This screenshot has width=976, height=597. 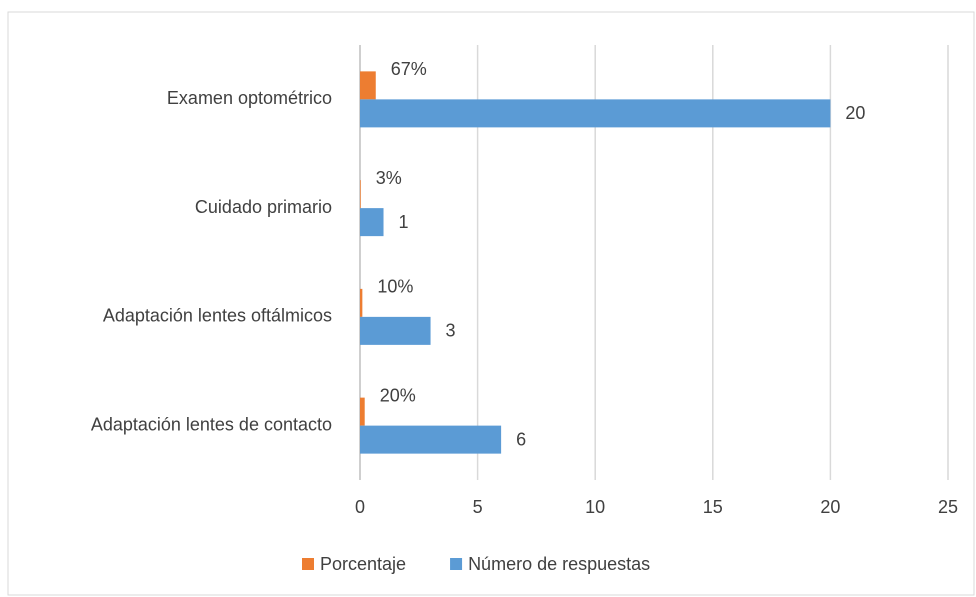 I want to click on legend-label: Número de respuestas, so click(x=559, y=564).